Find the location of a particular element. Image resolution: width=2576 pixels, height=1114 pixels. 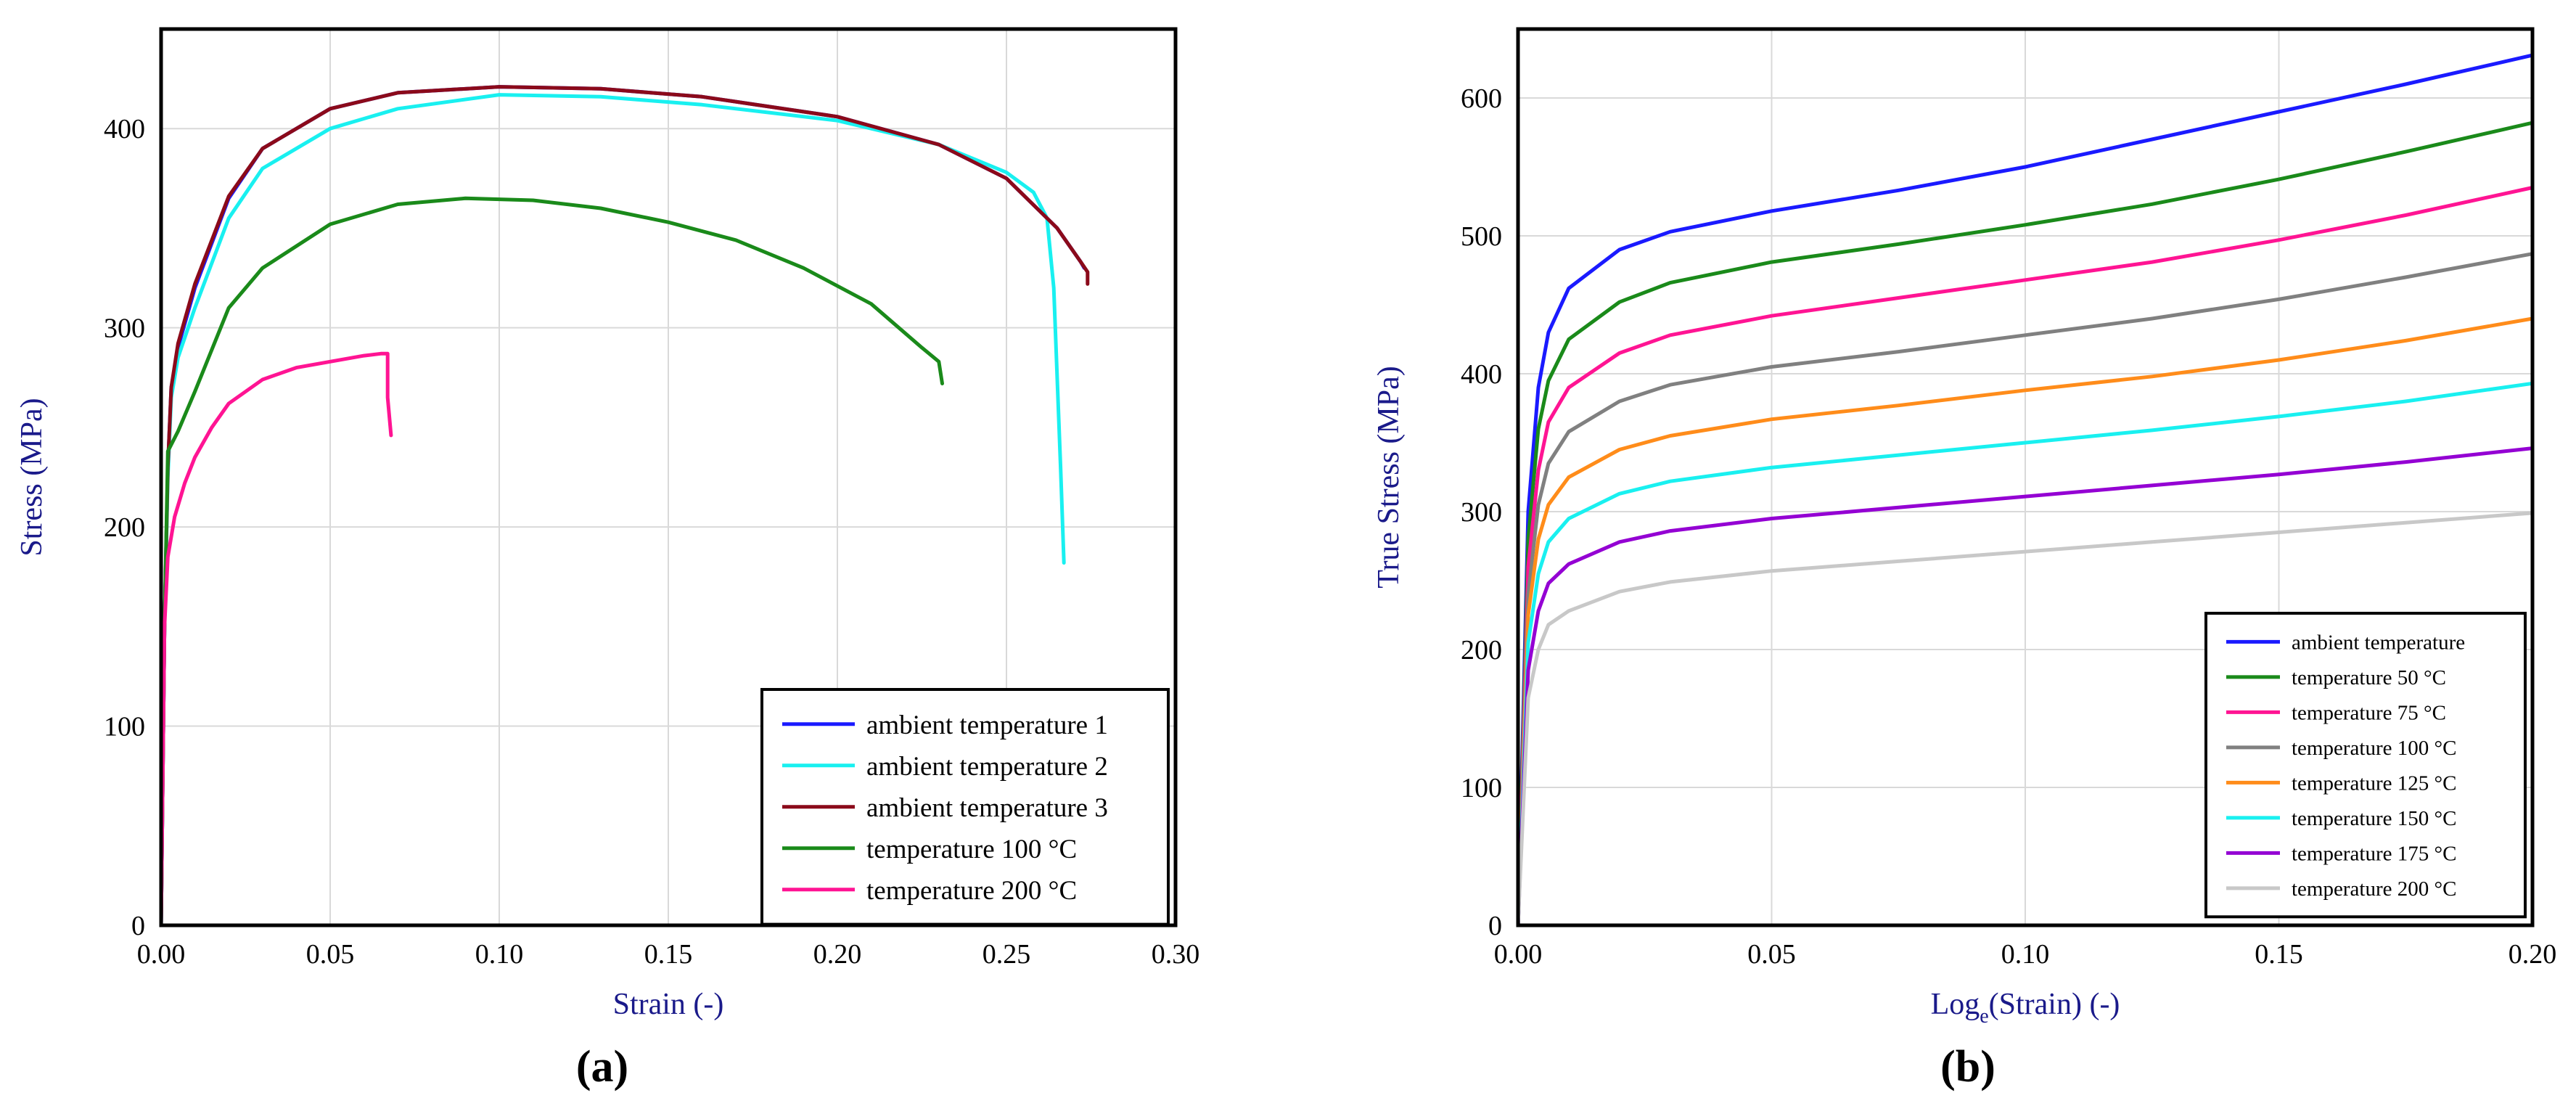

x-axis-label: Loge(Strain) (-) is located at coordinates (2025, 1008).